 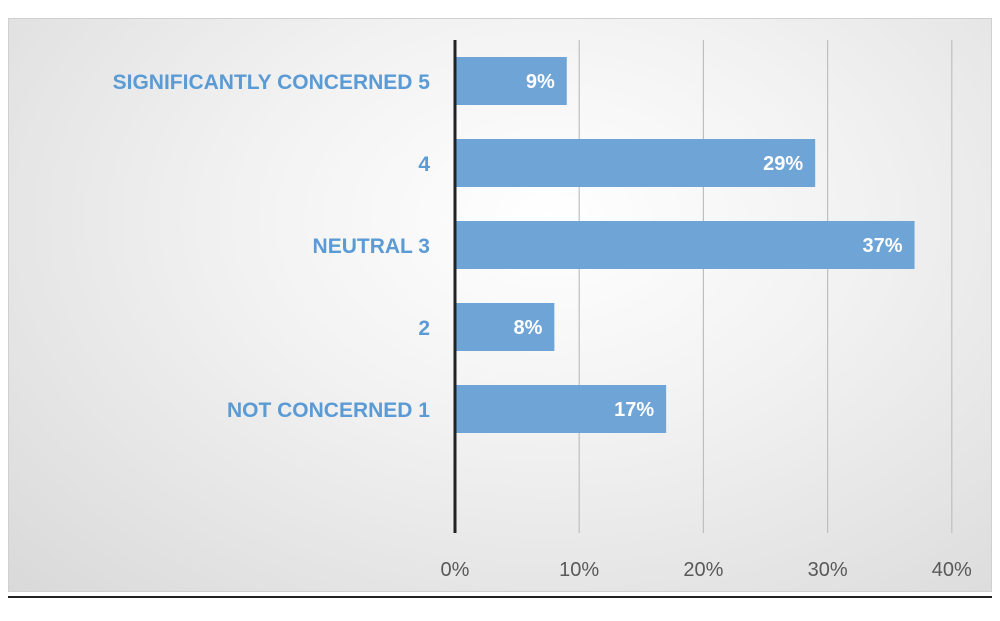 I want to click on category-label-1: SIGNIFICANTLY CONCERNED 5, so click(x=272, y=82).